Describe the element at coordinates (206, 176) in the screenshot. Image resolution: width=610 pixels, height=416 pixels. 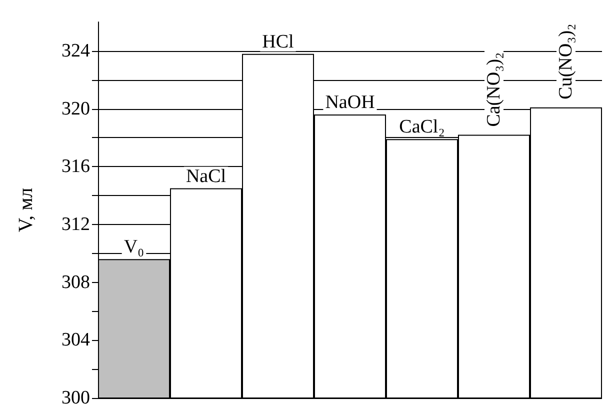
I see `x-tick-label: NaCl` at that location.